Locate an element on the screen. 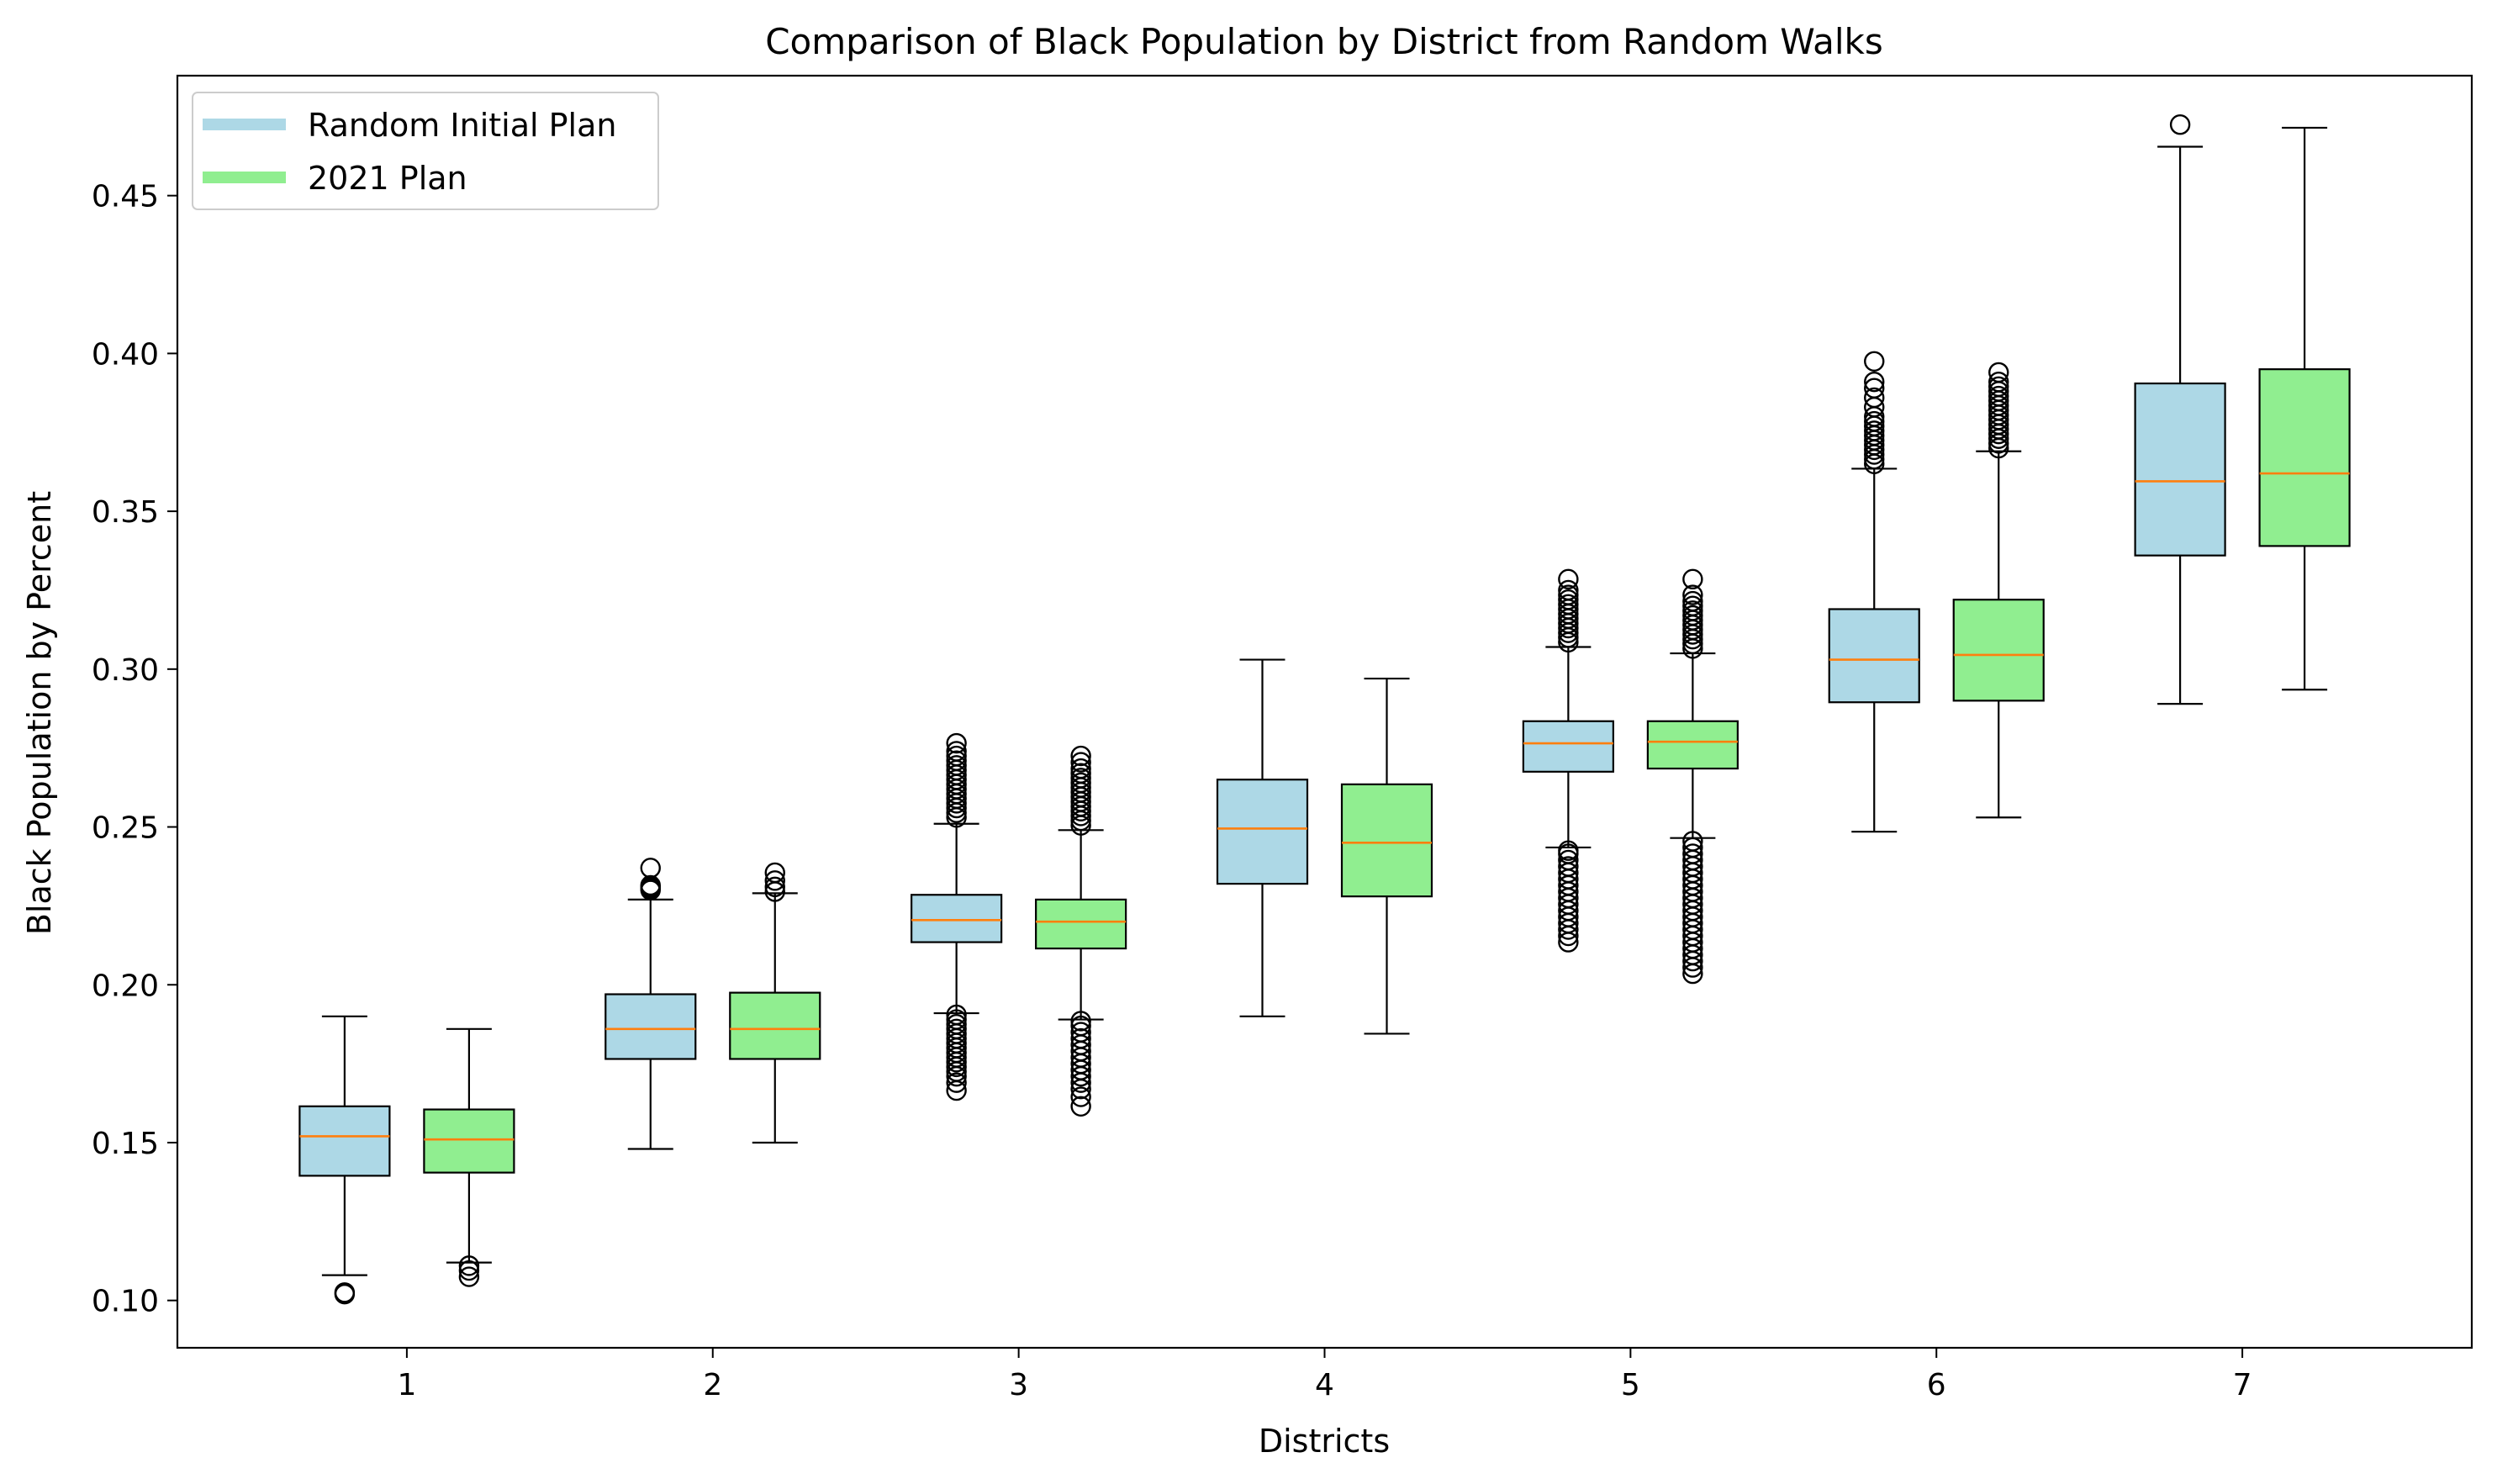  legend-frame is located at coordinates (425, 151).